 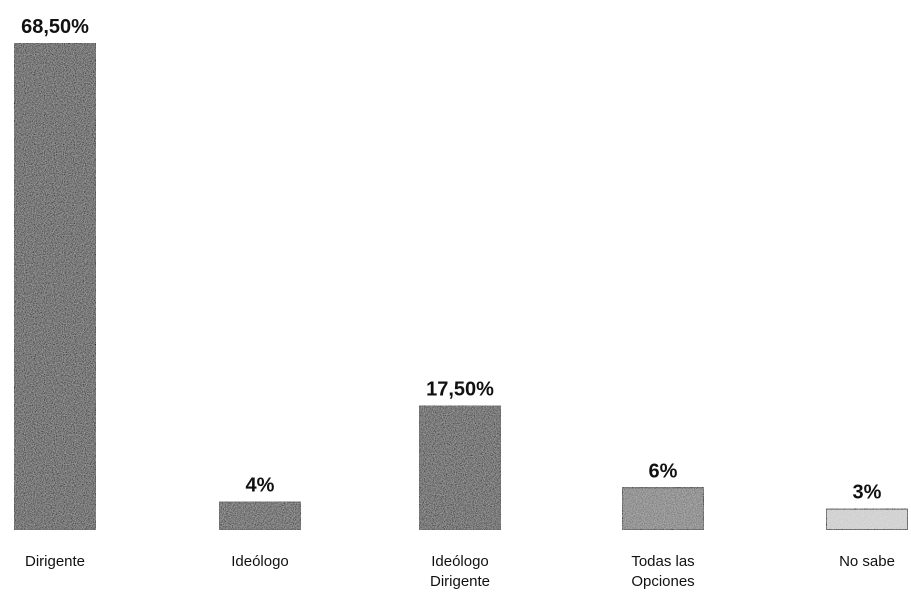 I want to click on bar-group: 3% No sabe, so click(x=867, y=526).